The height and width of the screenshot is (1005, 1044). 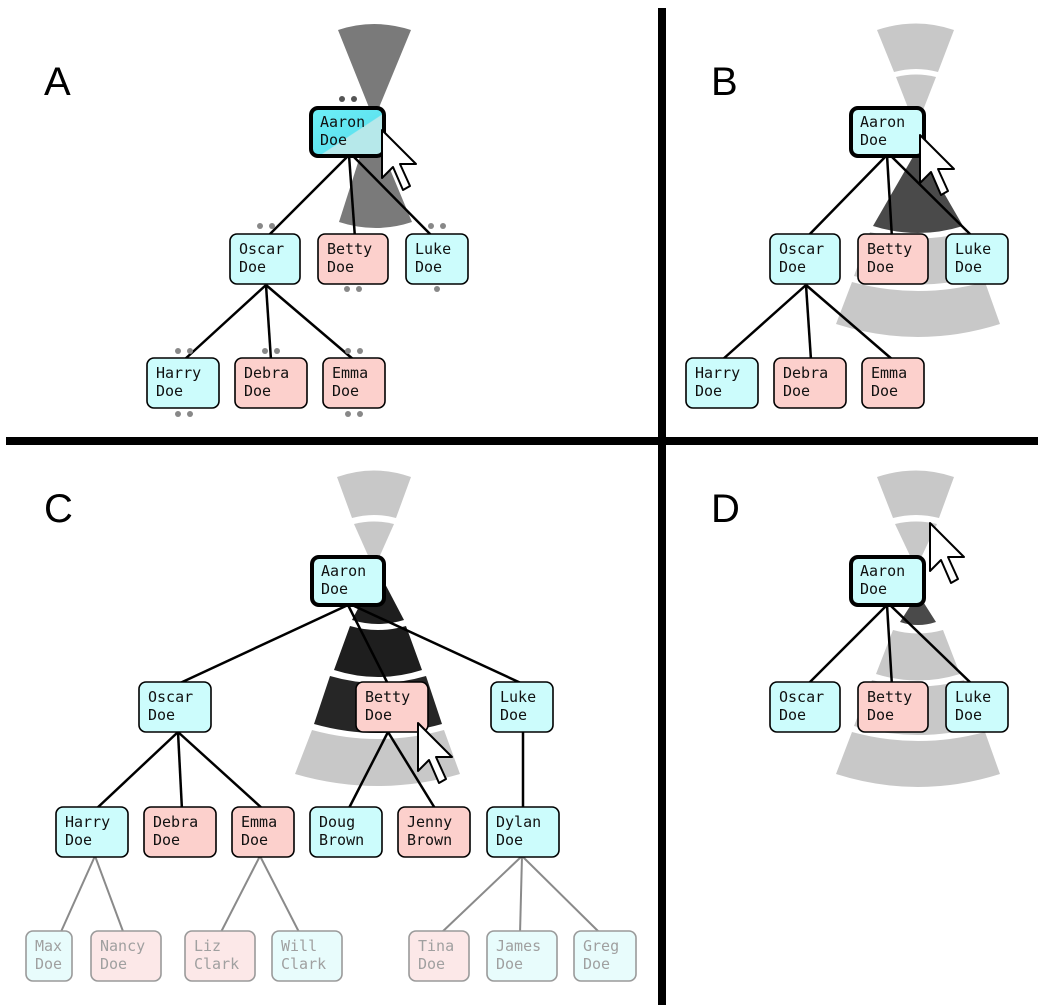 I want to click on node-first-name: Dylan, so click(x=518, y=822).